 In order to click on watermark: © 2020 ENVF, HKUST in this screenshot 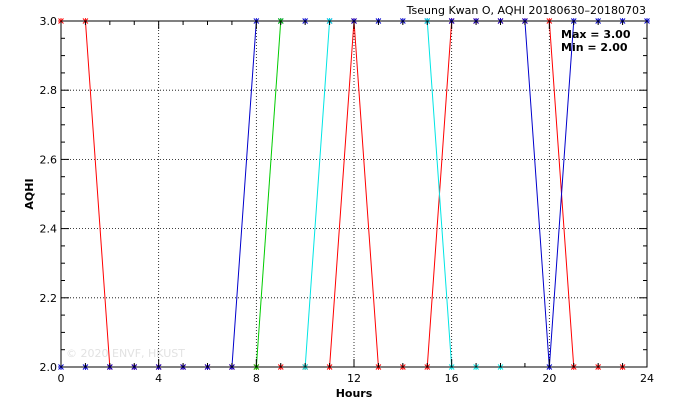, I will do `click(125, 353)`.